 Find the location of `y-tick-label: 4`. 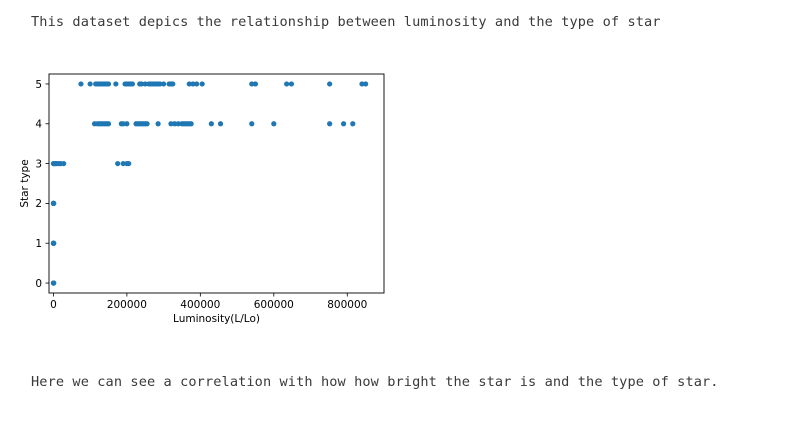

y-tick-label: 4 is located at coordinates (38, 125).